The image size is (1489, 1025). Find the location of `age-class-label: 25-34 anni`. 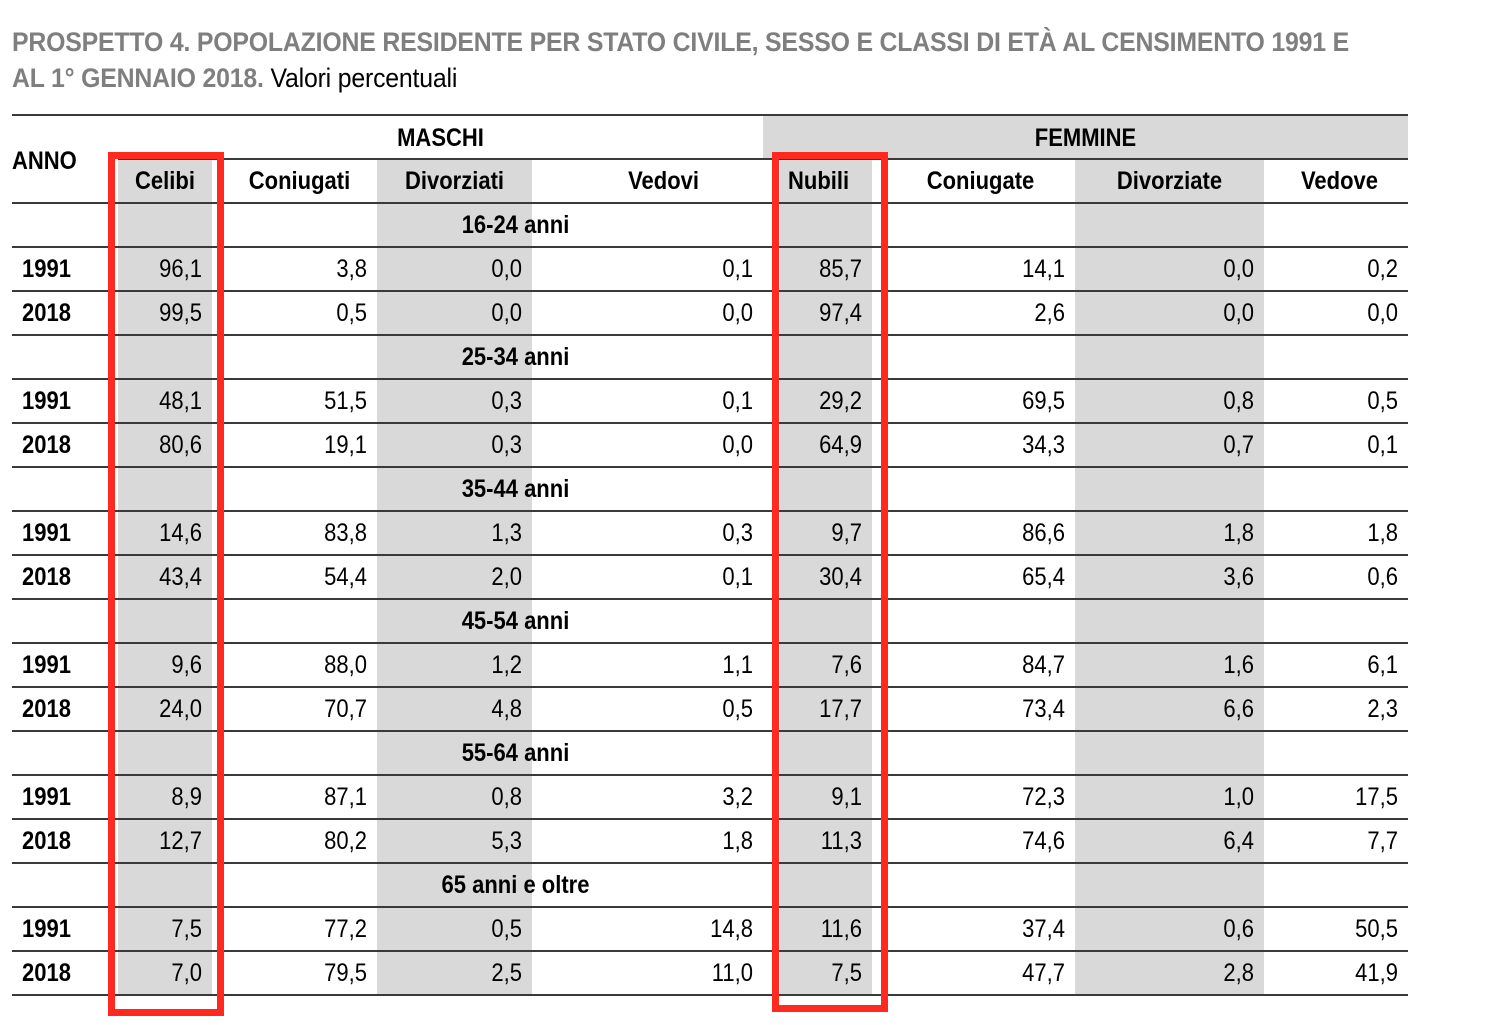

age-class-label: 25-34 anni is located at coordinates (515, 357).